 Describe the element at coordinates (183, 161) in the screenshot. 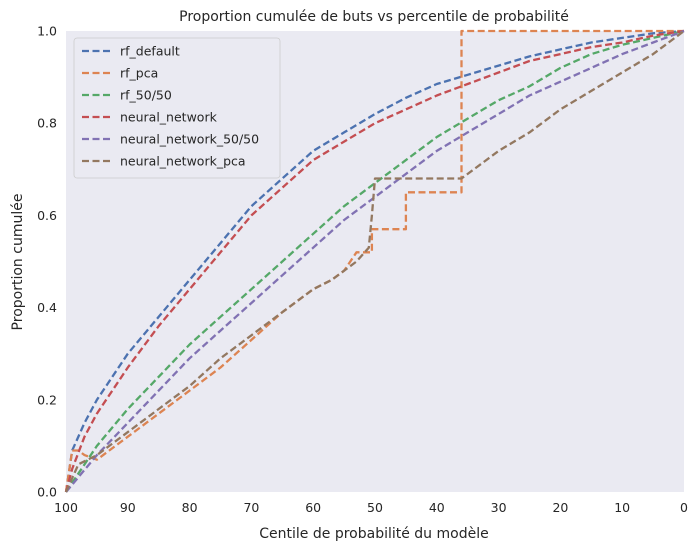

I see `legend-label: neural_network_pca` at that location.